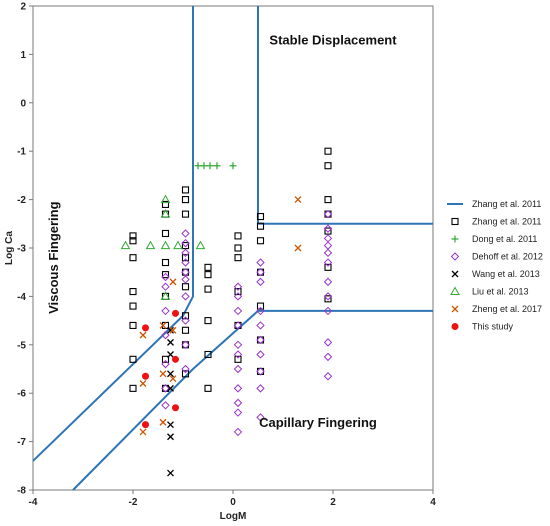  Describe the element at coordinates (504, 239) in the screenshot. I see `legend-entry-label: Dong et al. 2011` at that location.